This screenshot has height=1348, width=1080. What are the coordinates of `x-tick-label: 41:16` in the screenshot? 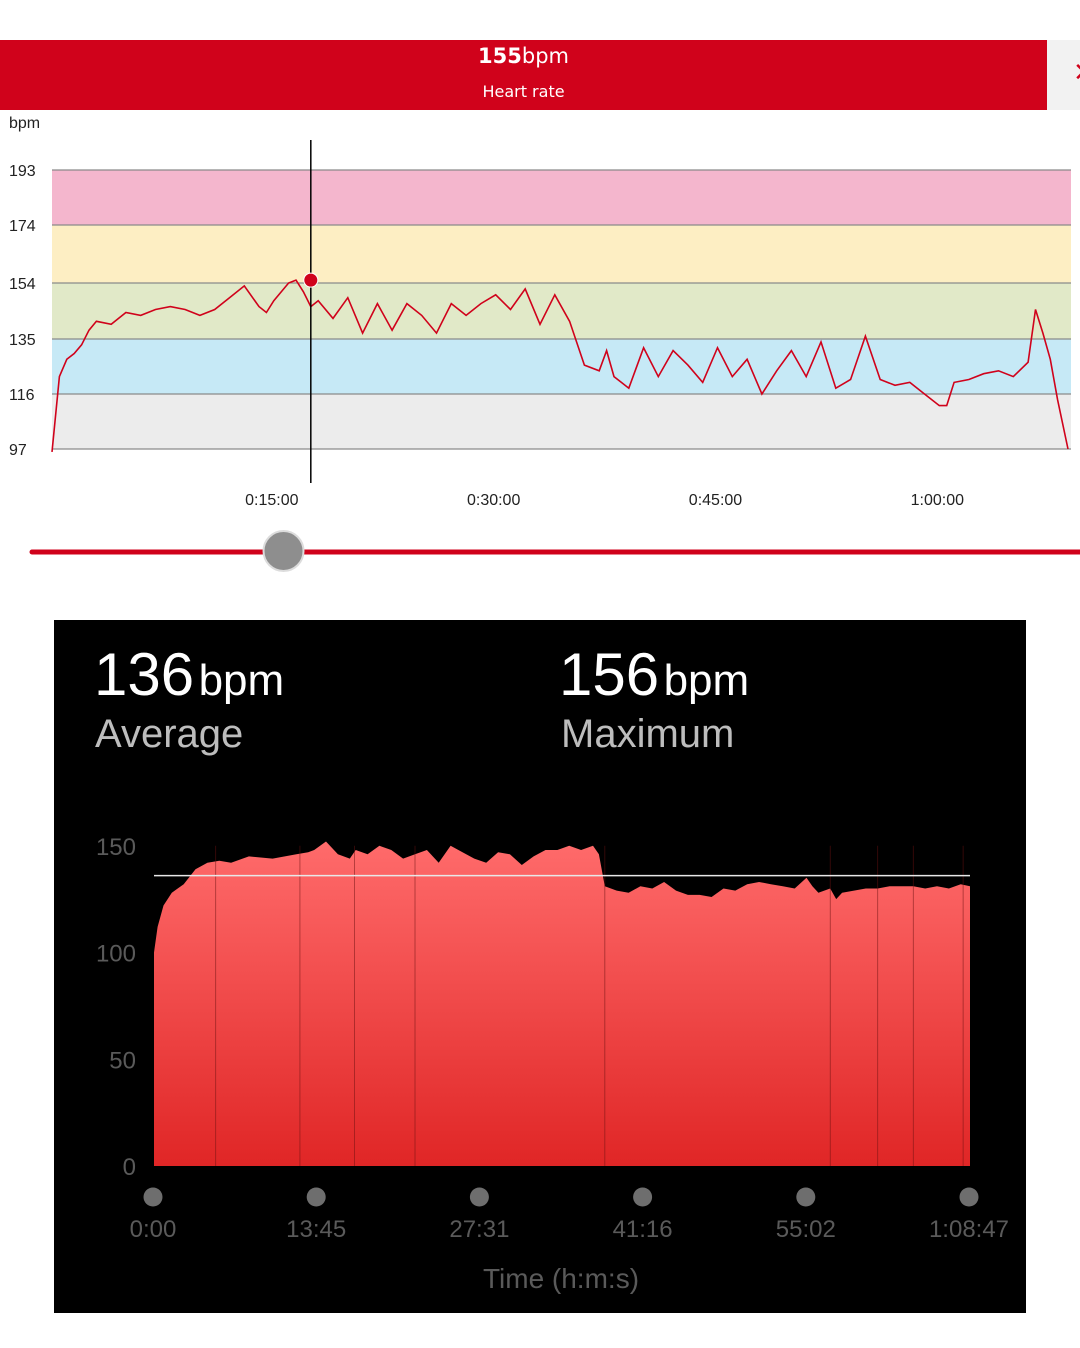 It's located at (643, 1229).